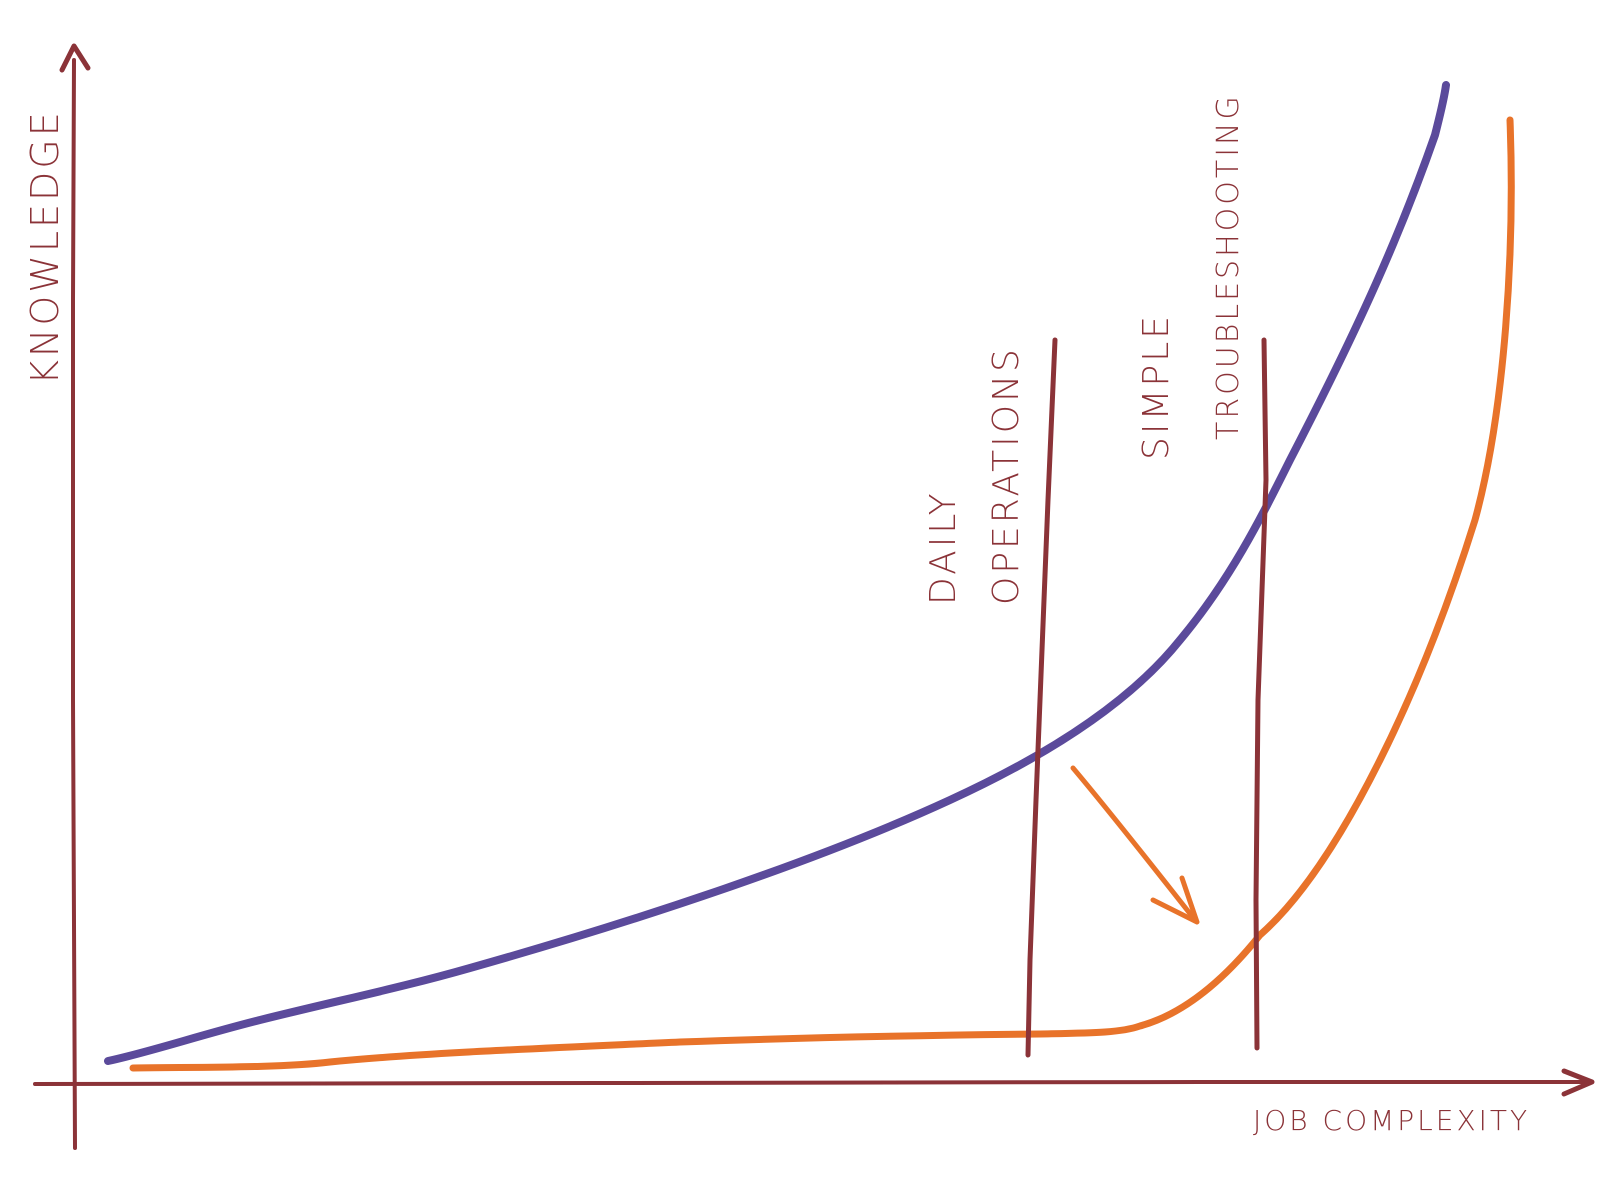  I want to click on down-right-arrow-icon, so click(1135, 845).